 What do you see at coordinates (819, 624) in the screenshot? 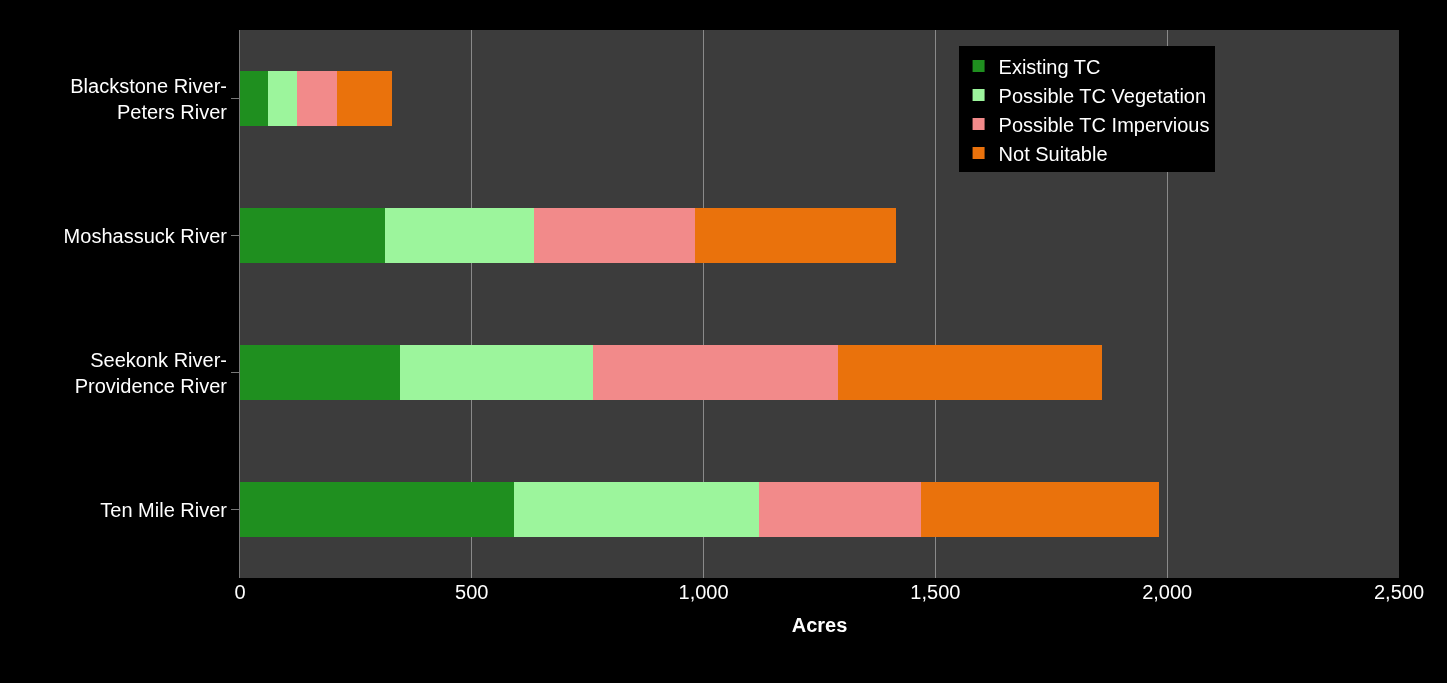
I see `x-axis-title: Acres` at bounding box center [819, 624].